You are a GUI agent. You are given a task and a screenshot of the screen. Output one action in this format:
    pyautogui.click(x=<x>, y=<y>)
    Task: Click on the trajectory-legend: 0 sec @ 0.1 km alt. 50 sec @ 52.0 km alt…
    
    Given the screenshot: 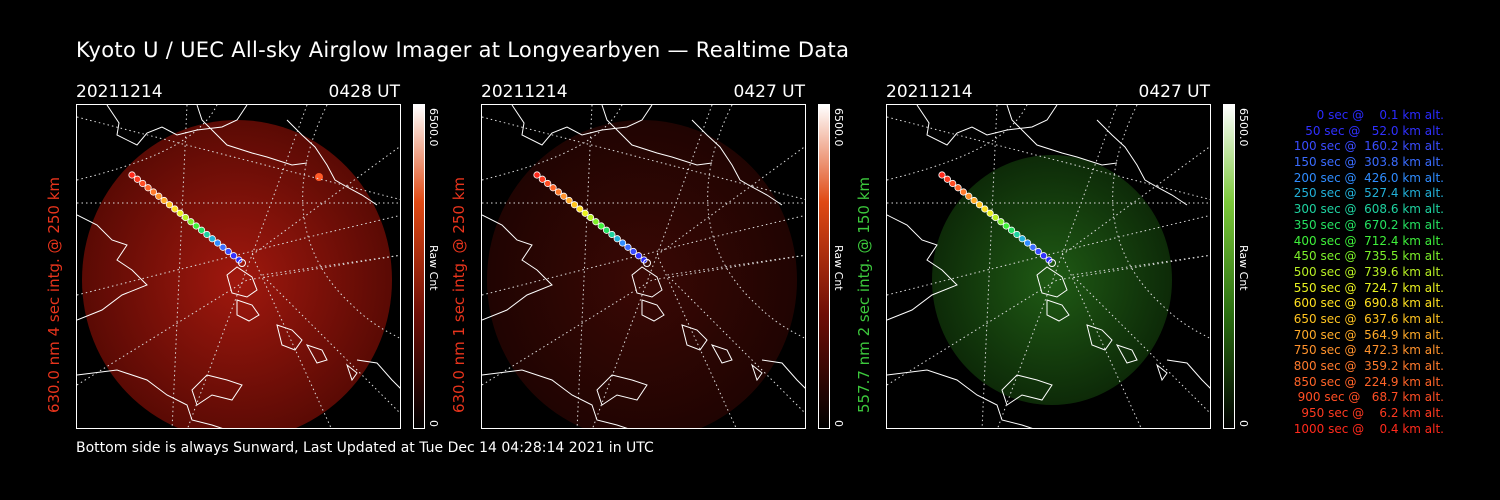 What is the action you would take?
    pyautogui.click(x=1353, y=272)
    